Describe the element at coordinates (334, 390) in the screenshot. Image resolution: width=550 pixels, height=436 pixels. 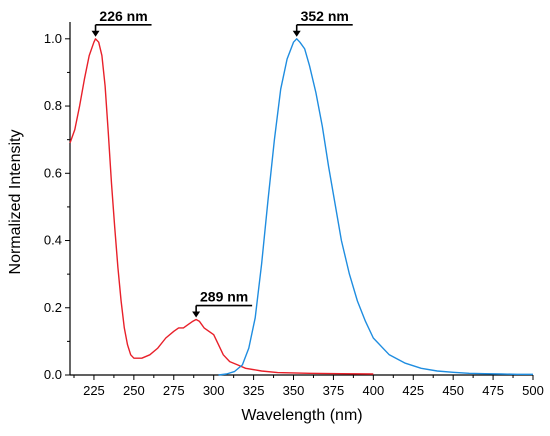
I see `x-tick-label: 375` at that location.